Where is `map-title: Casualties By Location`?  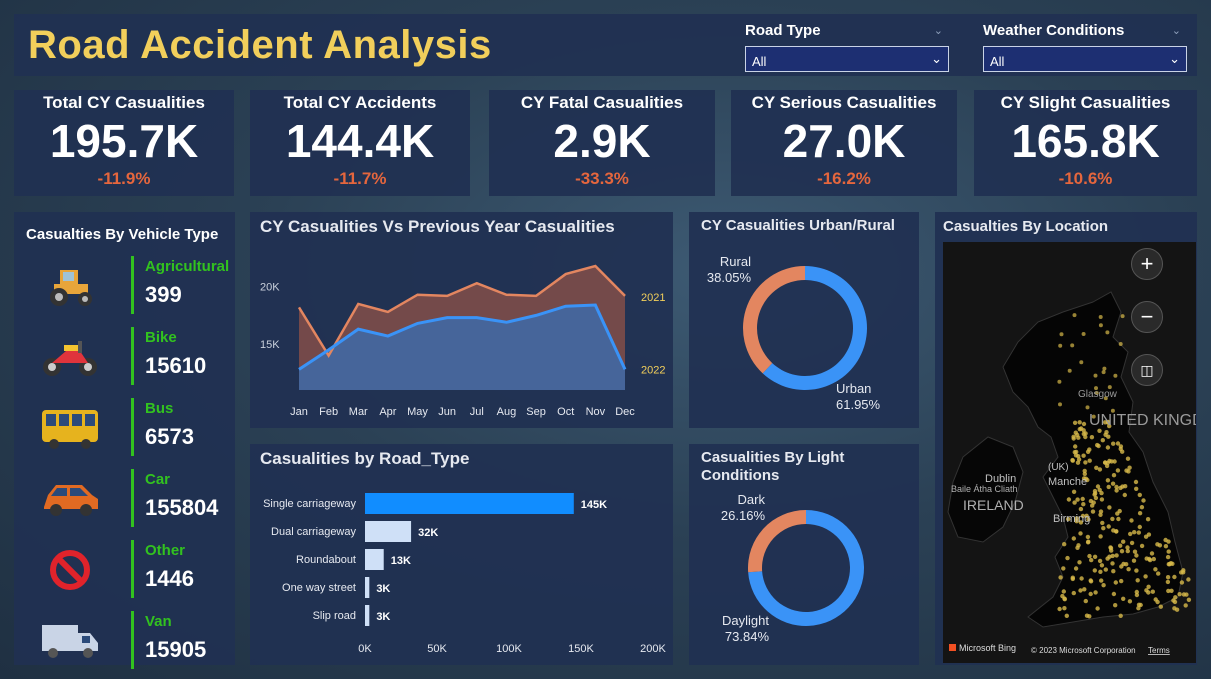 map-title: Casualties By Location is located at coordinates (1026, 226).